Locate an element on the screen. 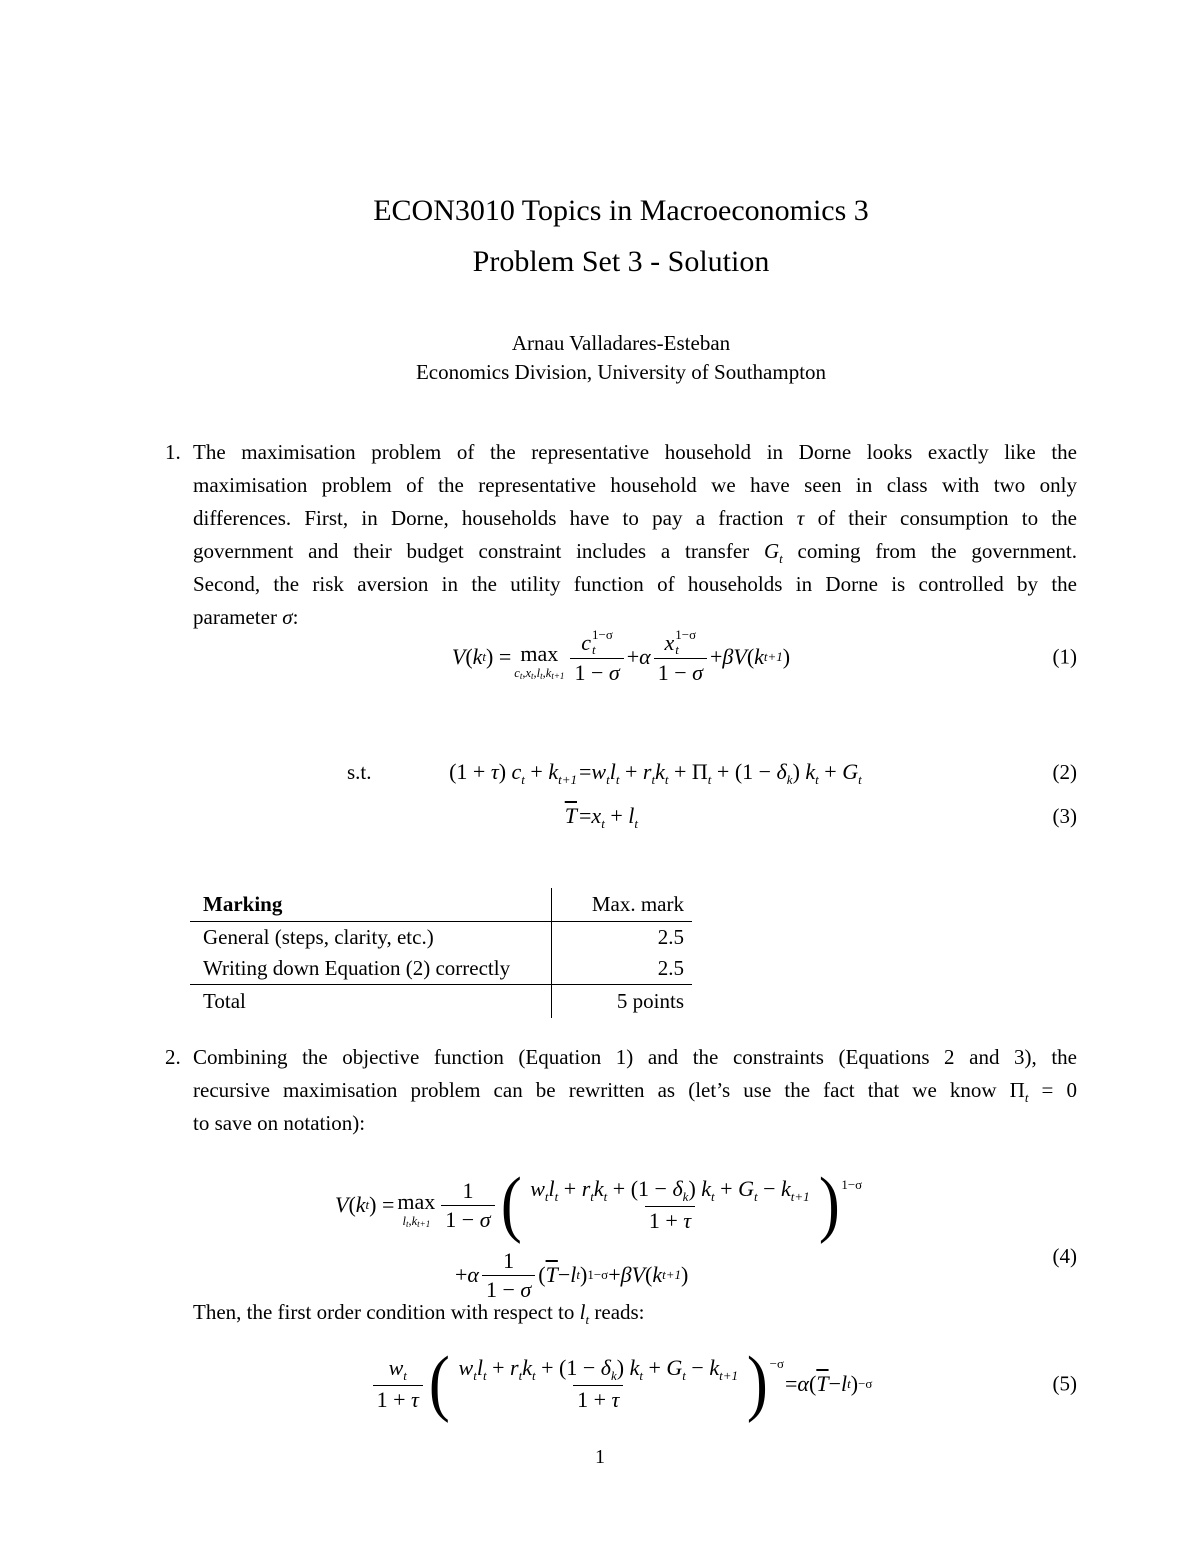  math-fragment: ct,xt,lt,kt+1 is located at coordinates (539, 674).